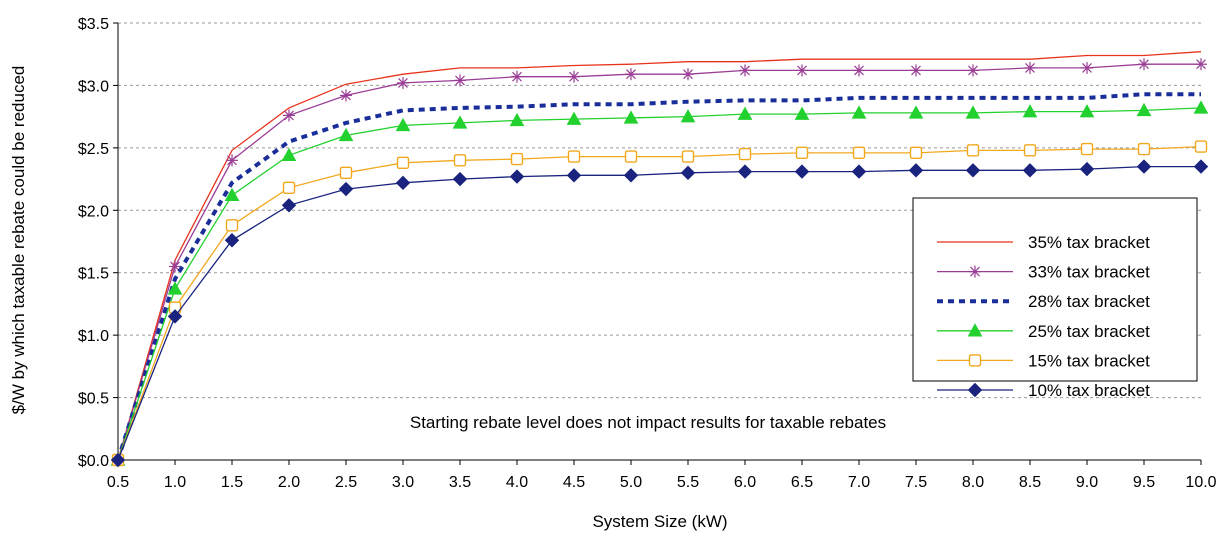  I want to click on x-tick-label: 3.5, so click(460, 482).